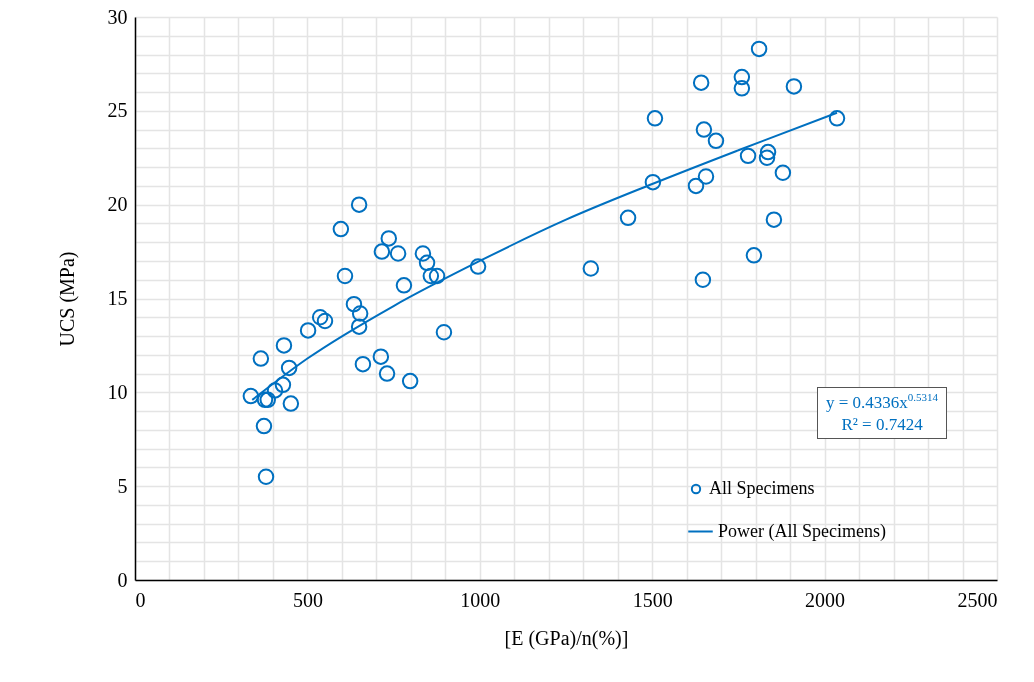  I want to click on y-tick-label: 5, so click(122, 485).